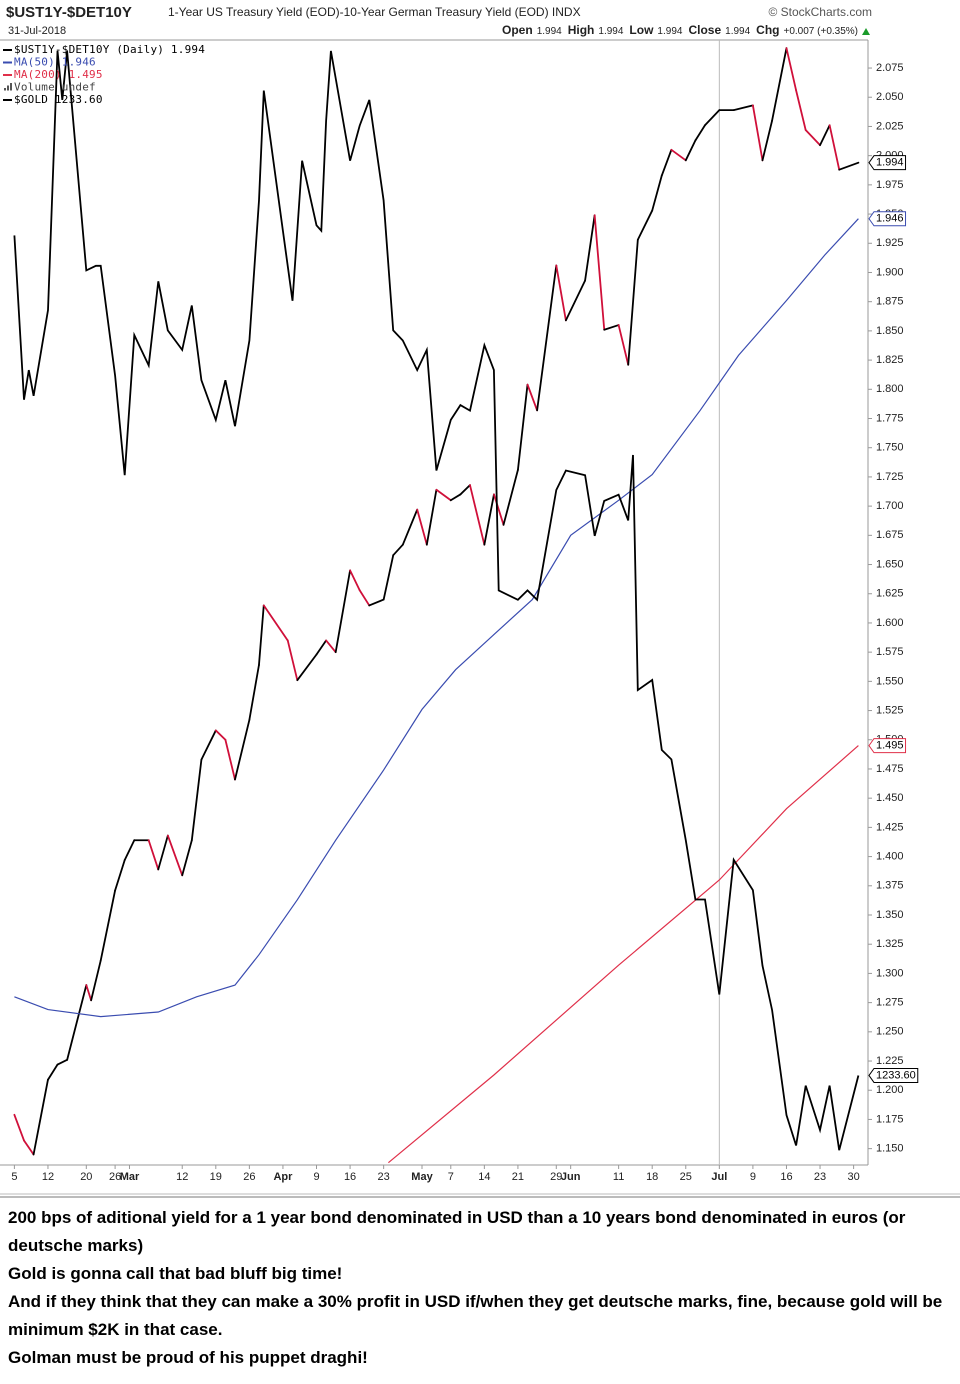 The image size is (960, 1384). I want to click on x-tick-label: 9, so click(753, 1177).